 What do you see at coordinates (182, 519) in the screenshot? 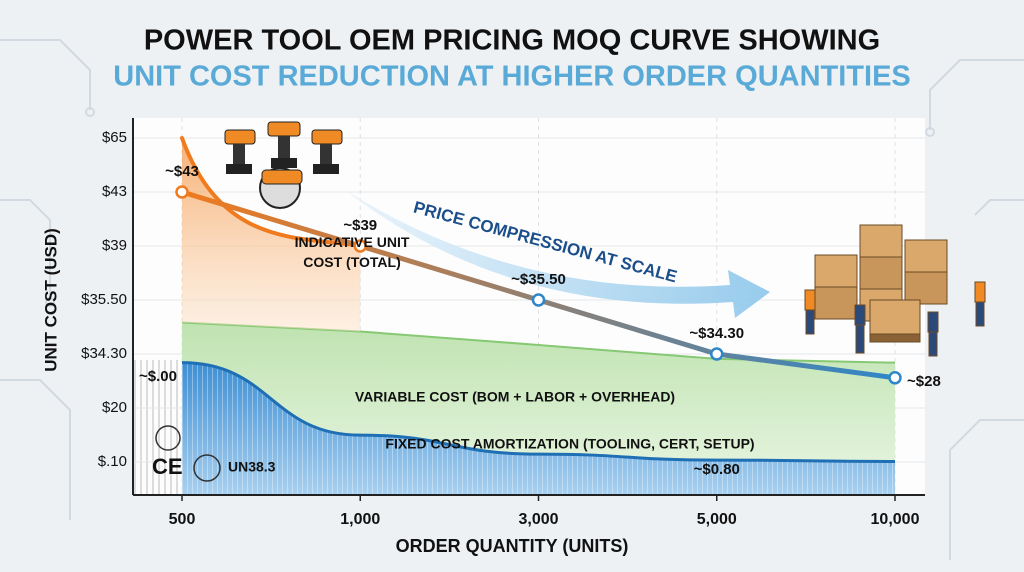
I see `x-tick-label: 500` at bounding box center [182, 519].